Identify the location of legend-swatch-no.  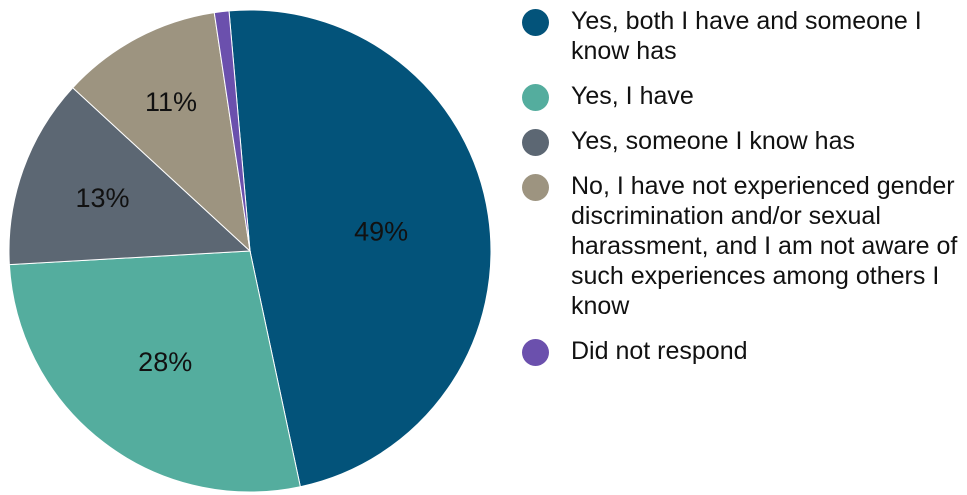
(535, 187).